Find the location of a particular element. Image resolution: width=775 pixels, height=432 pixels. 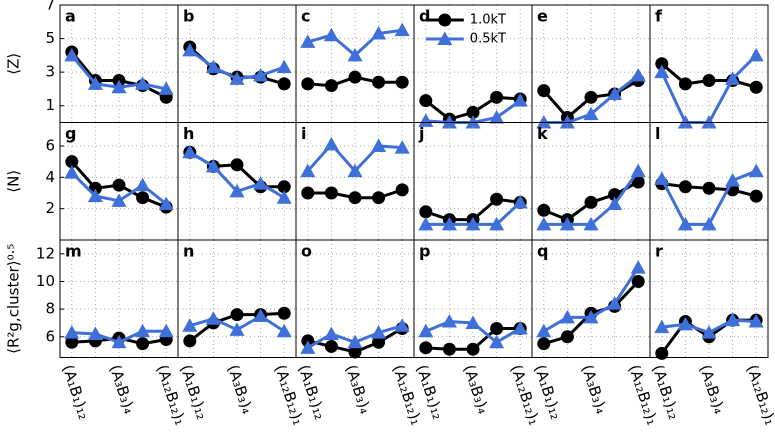

panel-label: g is located at coordinates (70, 133).